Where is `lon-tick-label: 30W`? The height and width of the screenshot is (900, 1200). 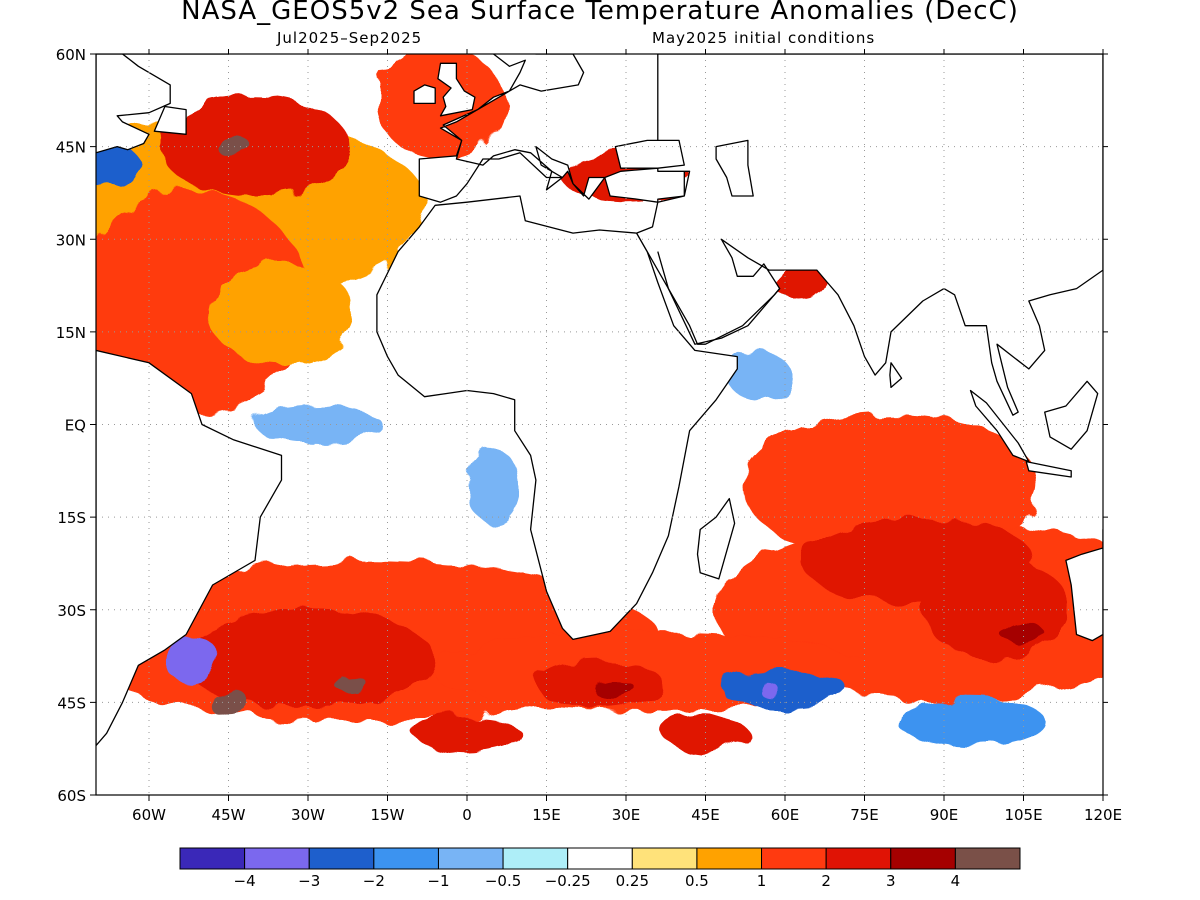 lon-tick-label: 30W is located at coordinates (308, 815).